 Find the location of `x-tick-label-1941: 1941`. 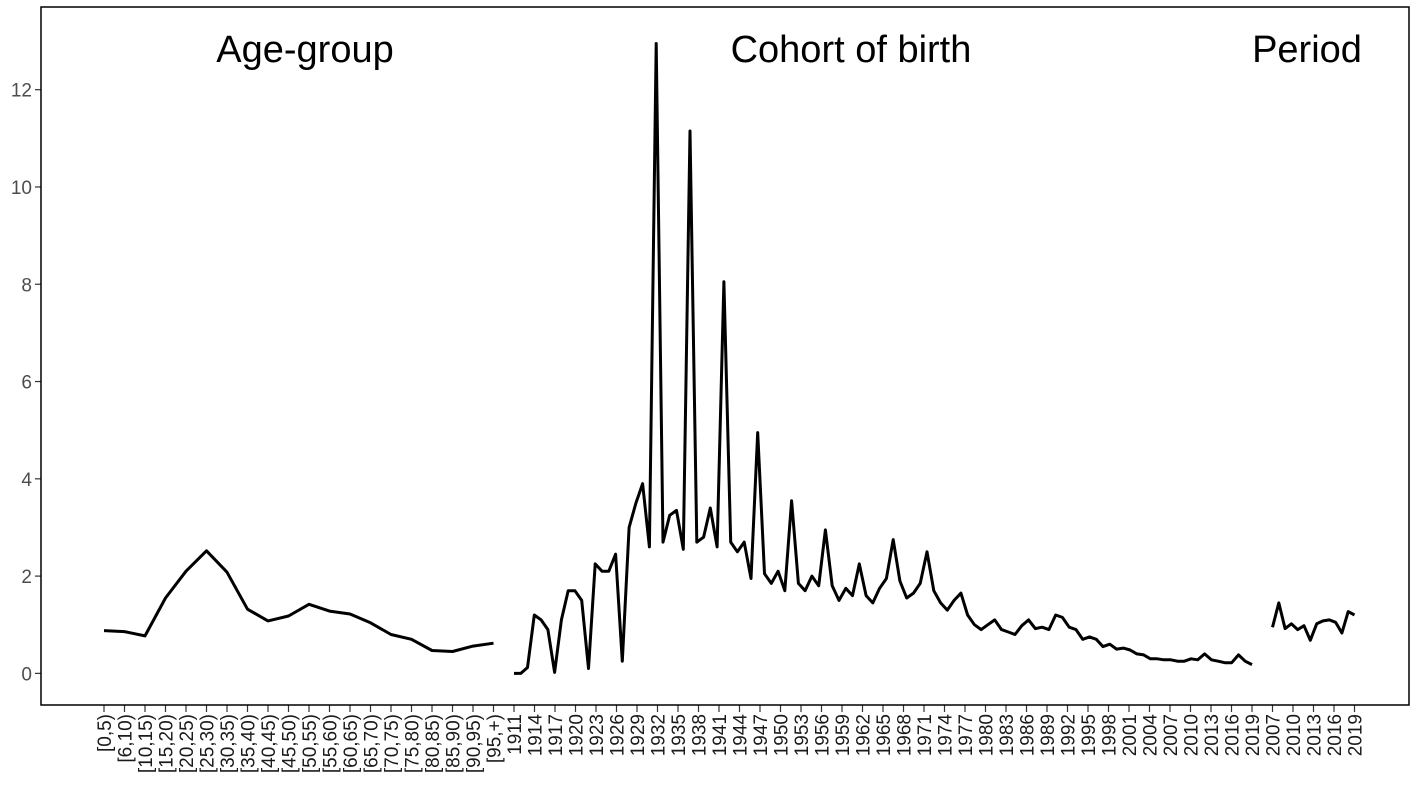

x-tick-label-1941: 1941 is located at coordinates (720, 735).